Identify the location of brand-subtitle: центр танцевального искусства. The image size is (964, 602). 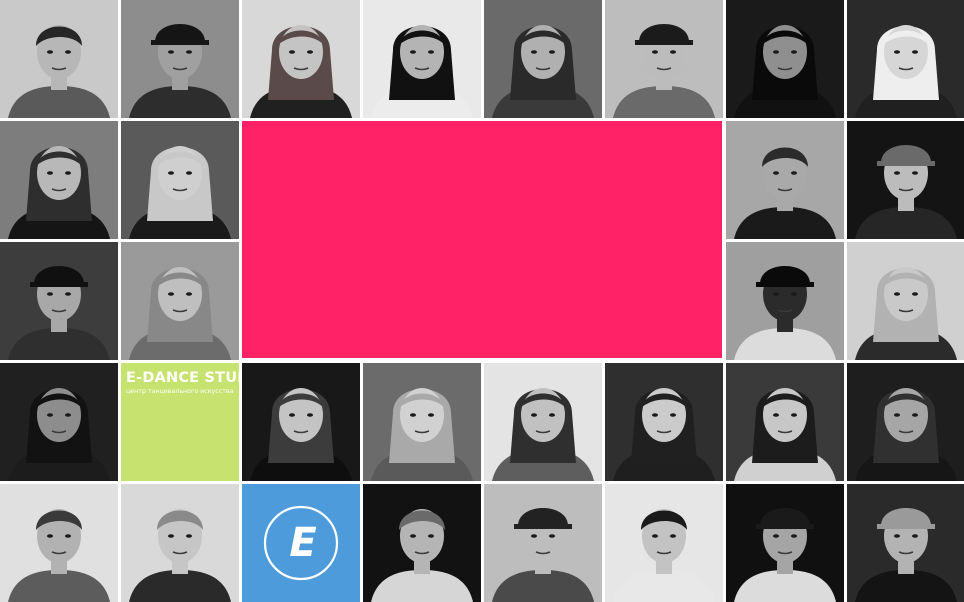
(180, 391).